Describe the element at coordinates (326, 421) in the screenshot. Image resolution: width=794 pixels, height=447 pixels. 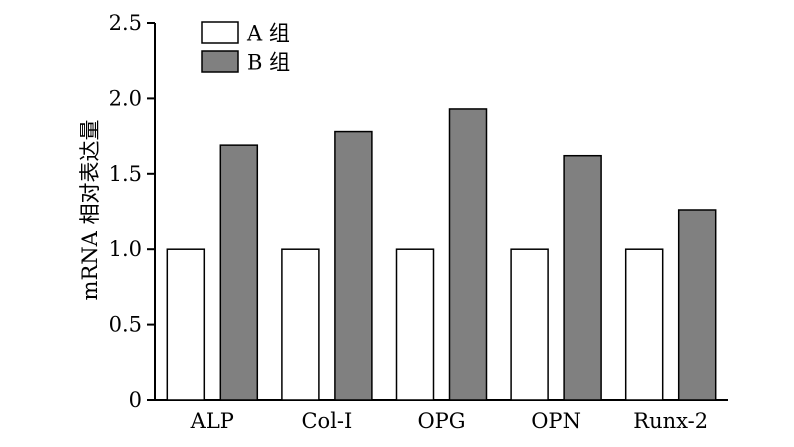
I see `x-category-label: Col-Ⅰ` at that location.